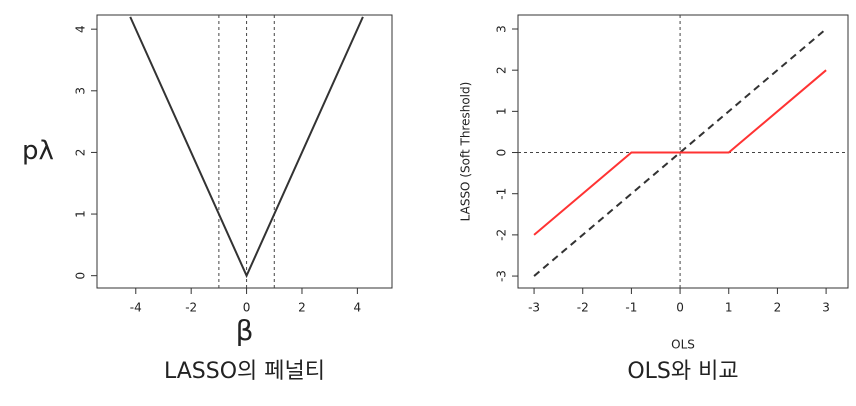 This screenshot has width=856, height=406. What do you see at coordinates (244, 371) in the screenshot?
I see `caption: LASSO의 페널티` at bounding box center [244, 371].